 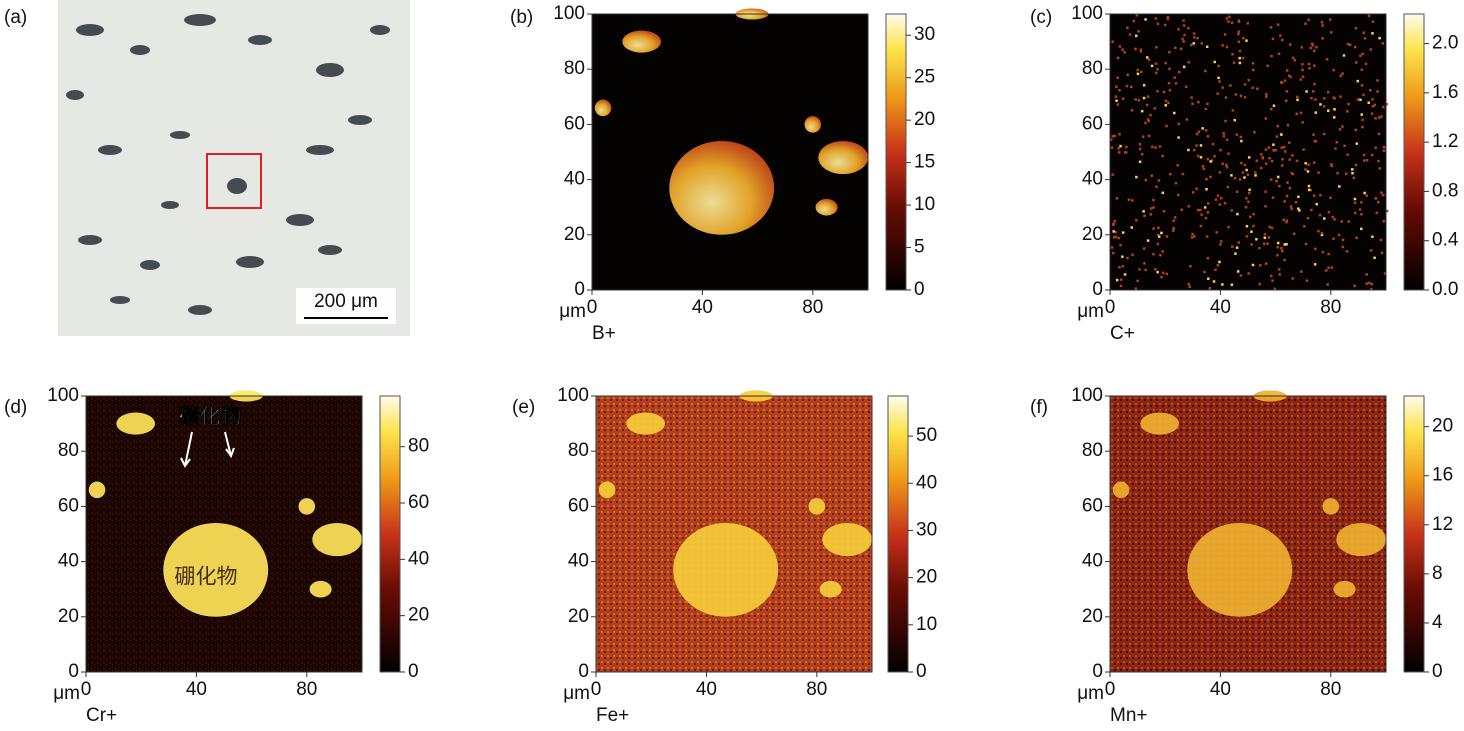 I want to click on y-tick-label: 40, so click(x=1092, y=561).